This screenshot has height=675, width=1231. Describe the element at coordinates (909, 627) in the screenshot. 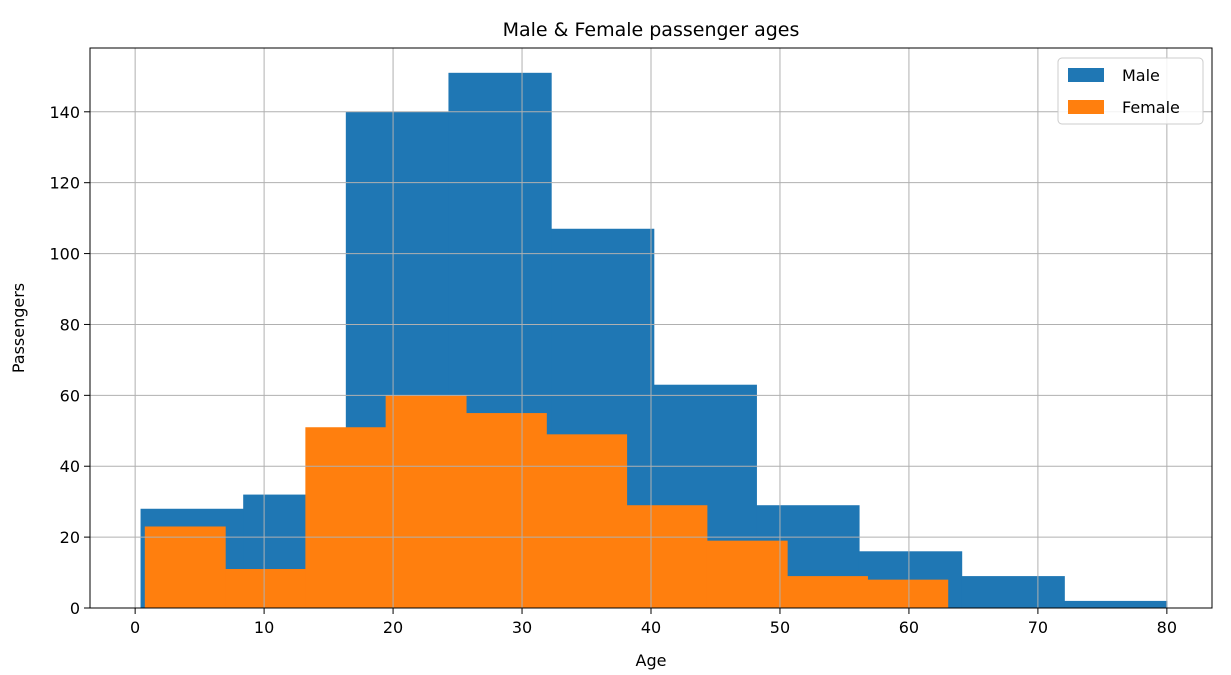

I see `x-tick-label-60: 60` at that location.